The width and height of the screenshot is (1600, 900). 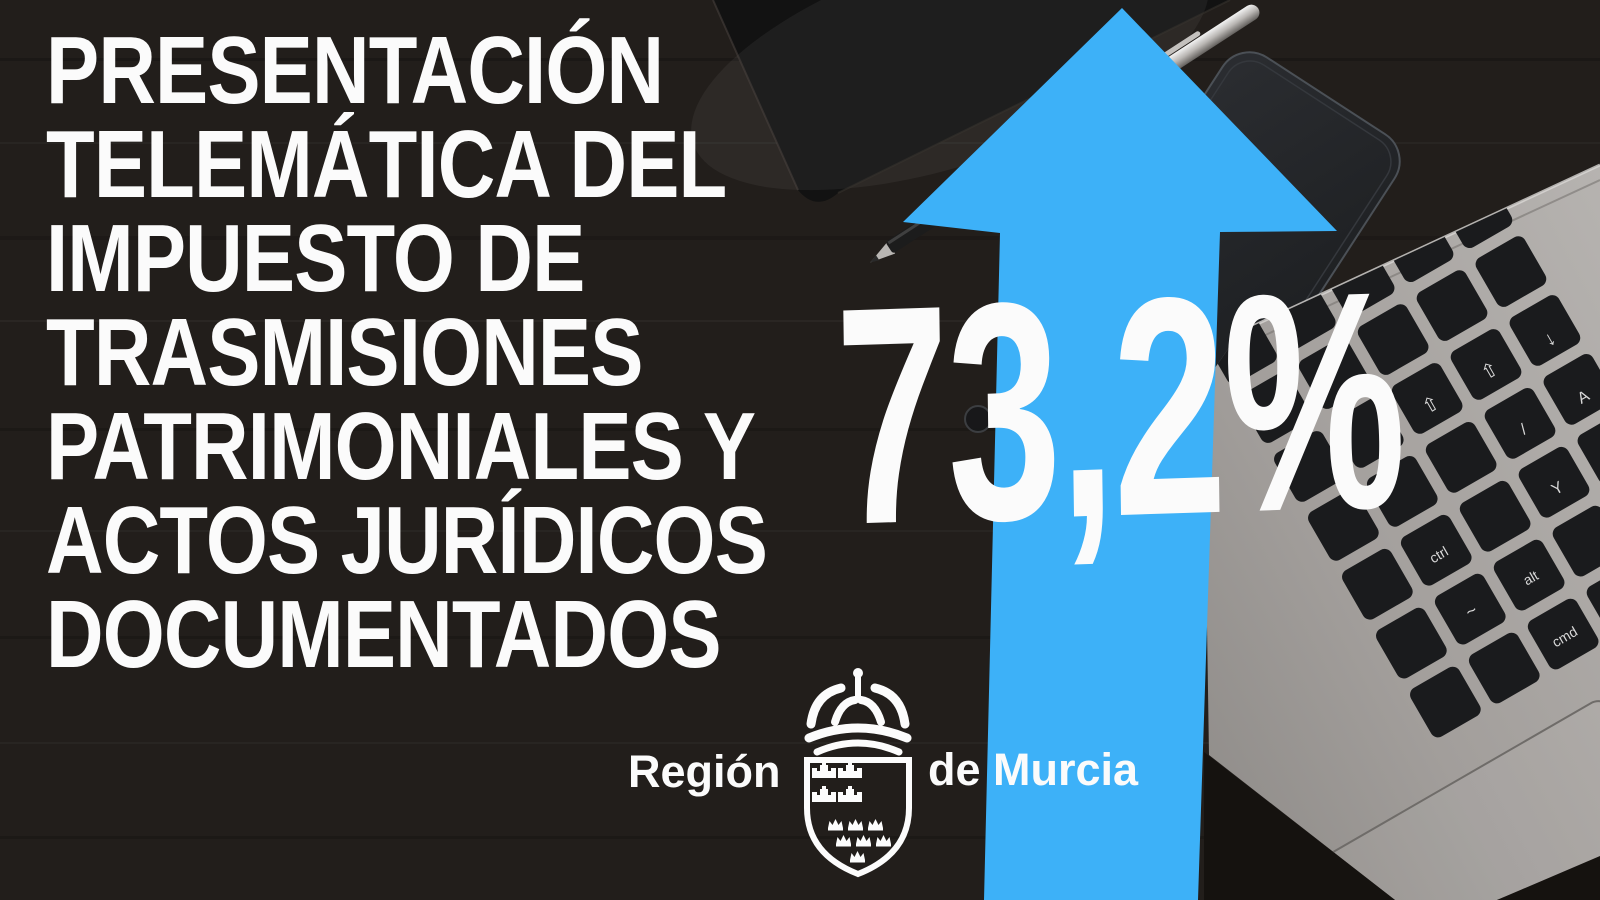 What do you see at coordinates (704, 771) in the screenshot?
I see `logo-text-region: Región` at bounding box center [704, 771].